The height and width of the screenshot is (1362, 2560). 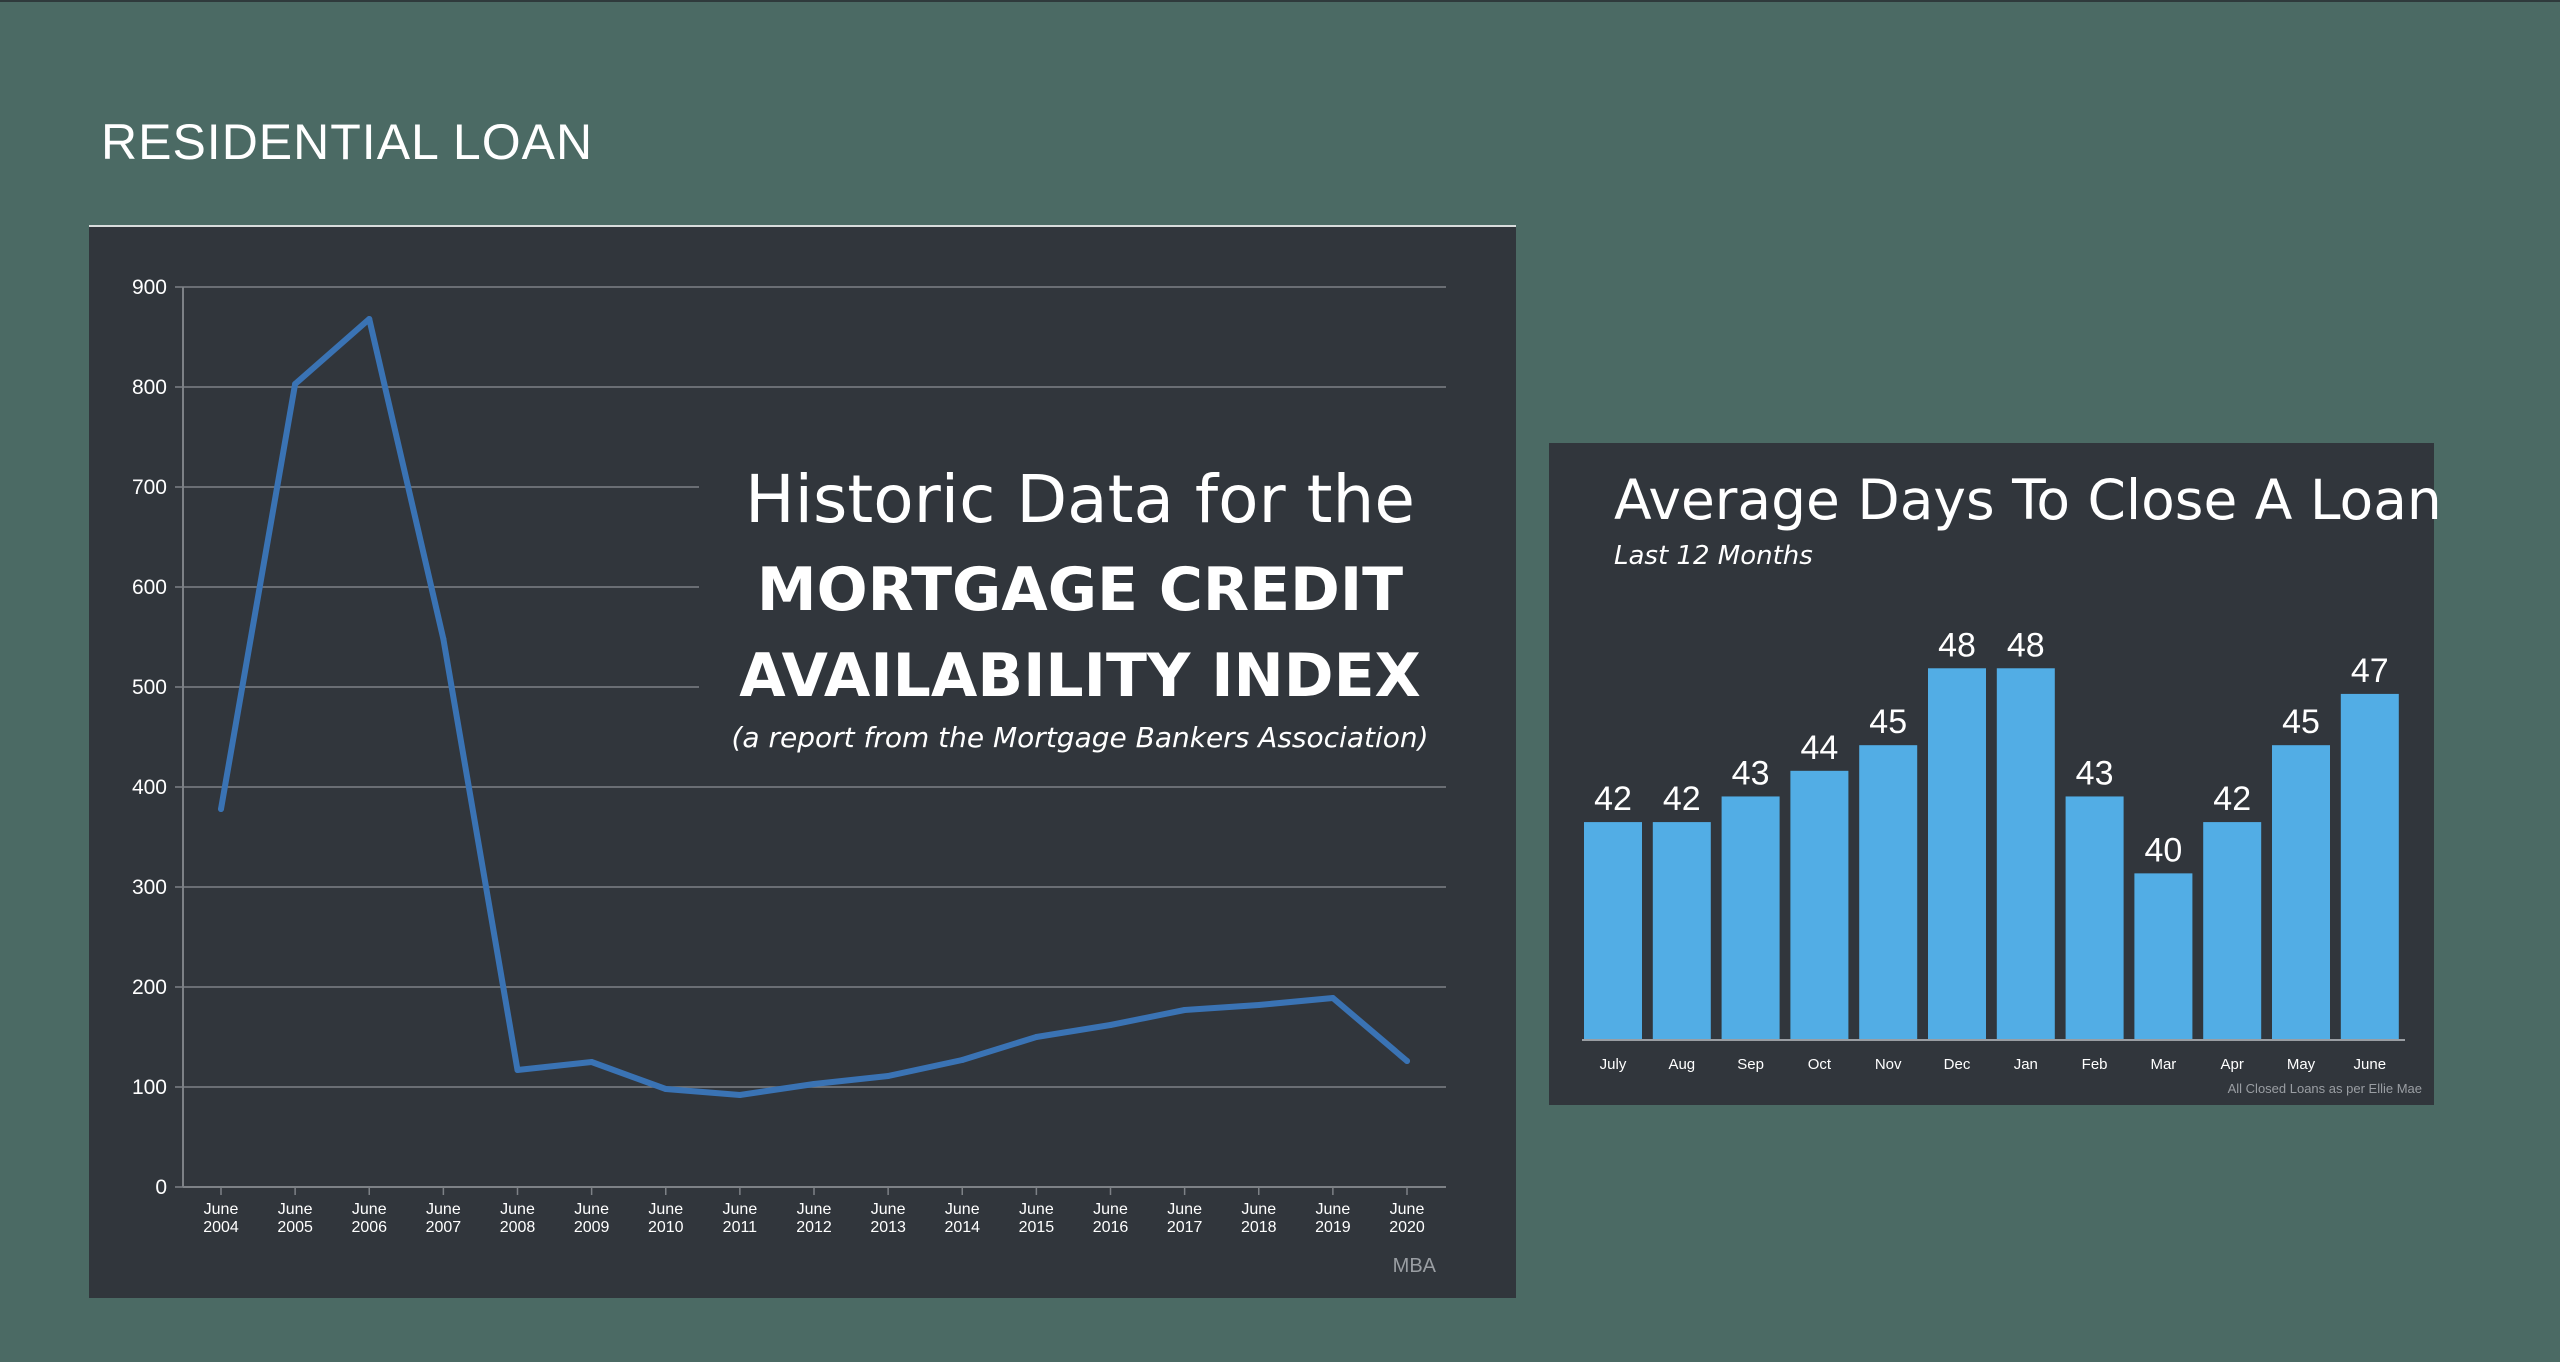 What do you see at coordinates (149, 487) in the screenshot?
I see `y-tick-label: 700` at bounding box center [149, 487].